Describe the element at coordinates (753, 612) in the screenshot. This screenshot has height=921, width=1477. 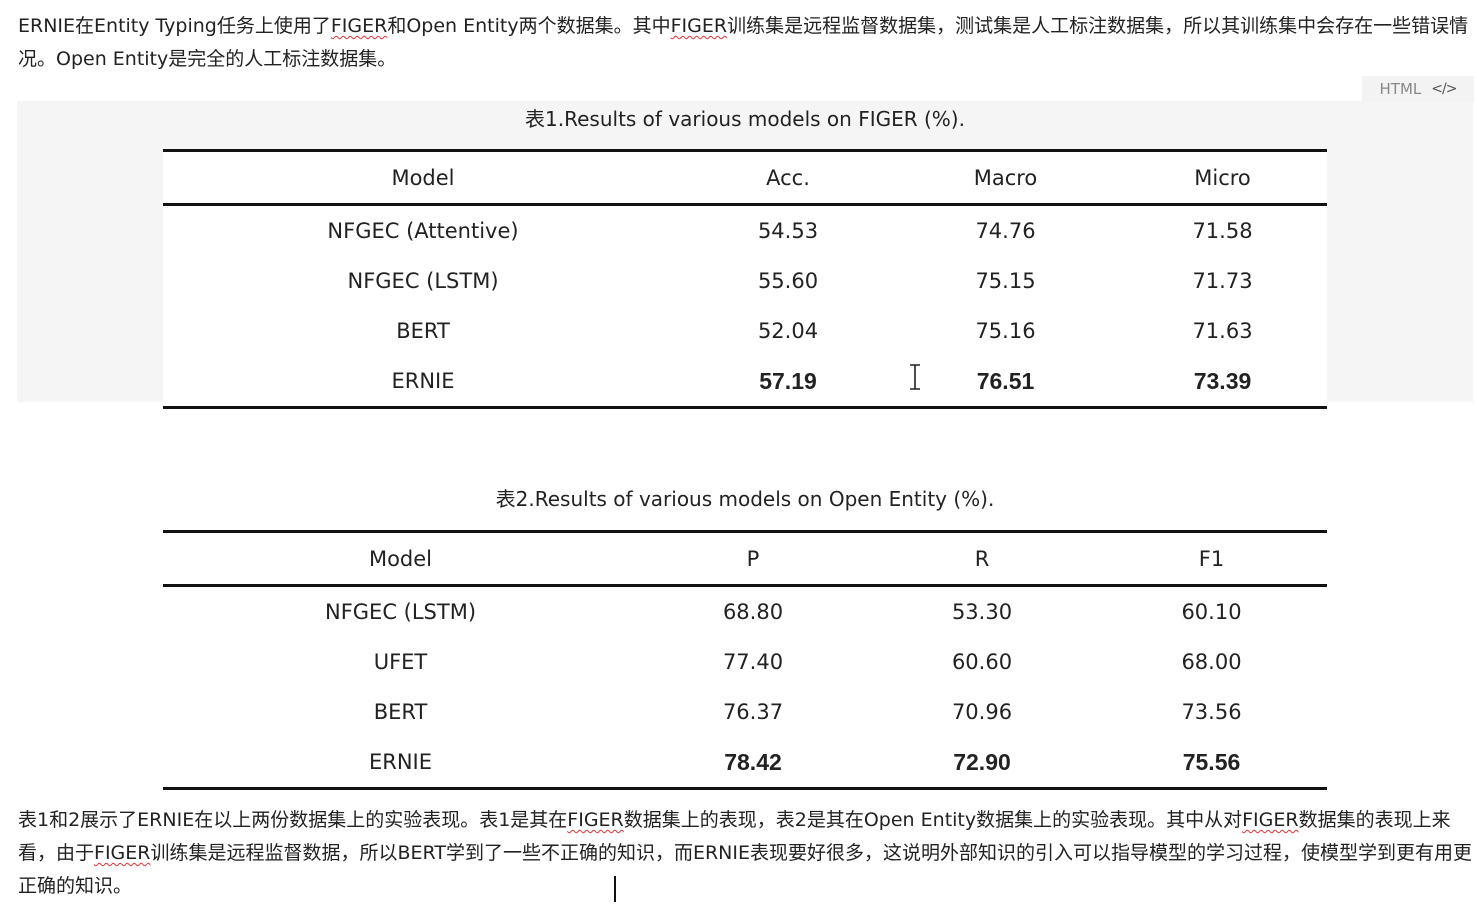
I see `value-cell: 68.80` at that location.